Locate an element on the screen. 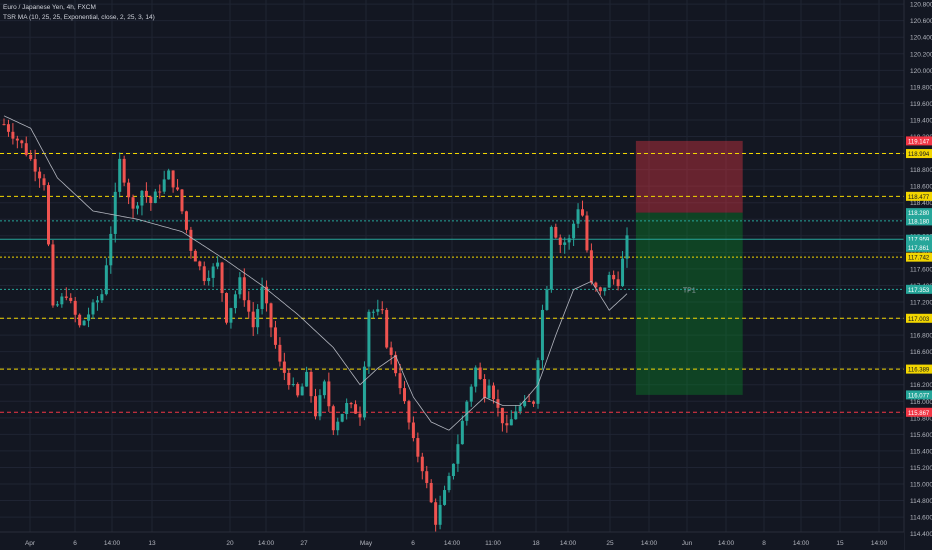 The height and width of the screenshot is (550, 932). price-tick-label: 120.400 is located at coordinates (921, 38).